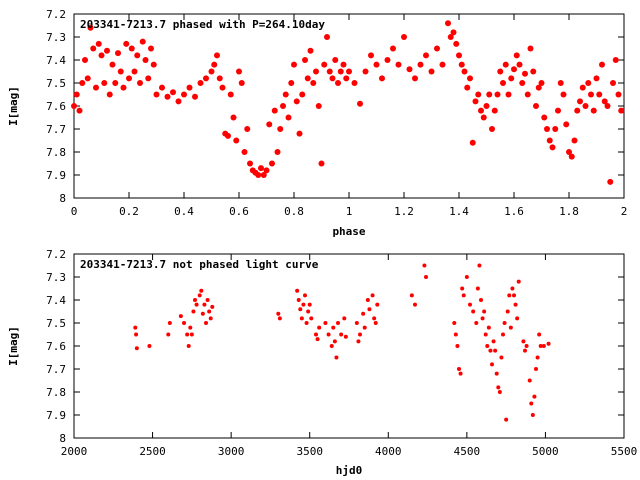  I want to click on unphased-x-tick-label: 3500, so click(309, 451).